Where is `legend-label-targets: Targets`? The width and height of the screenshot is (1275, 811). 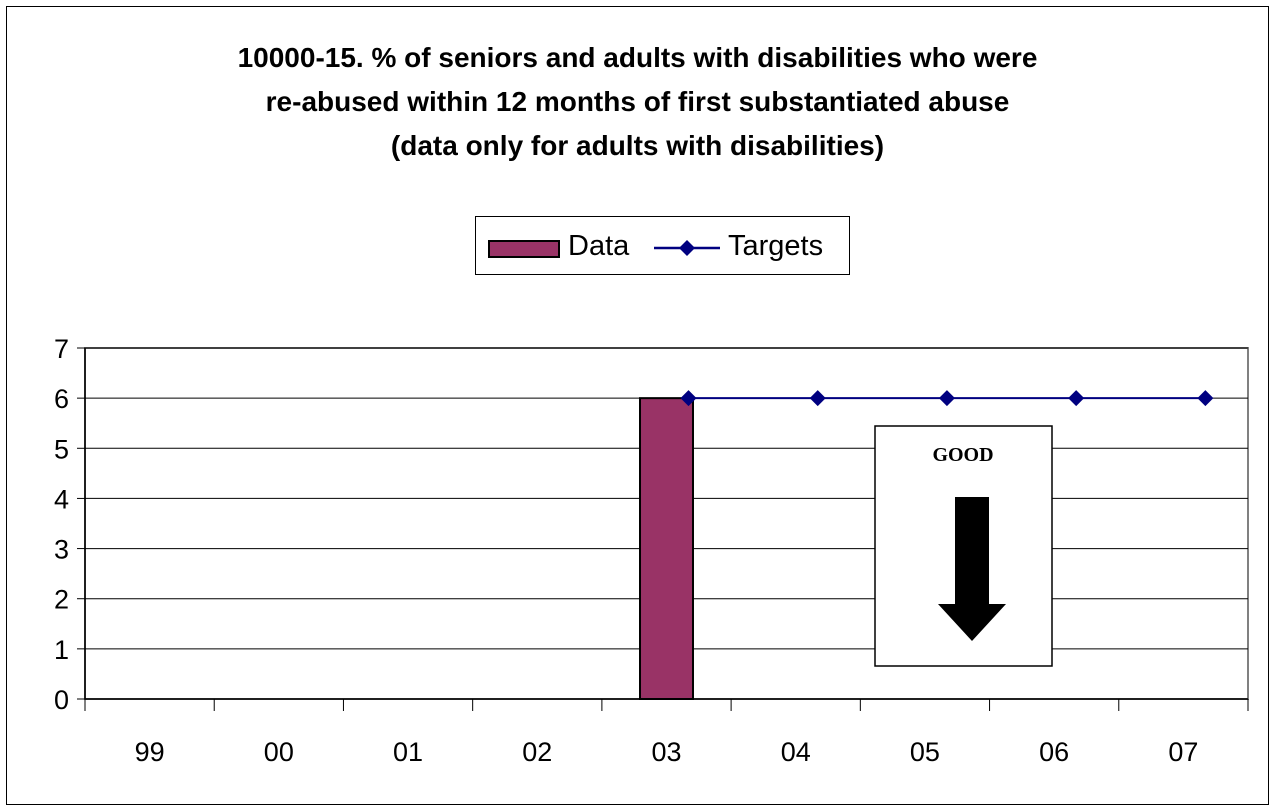 legend-label-targets: Targets is located at coordinates (776, 246).